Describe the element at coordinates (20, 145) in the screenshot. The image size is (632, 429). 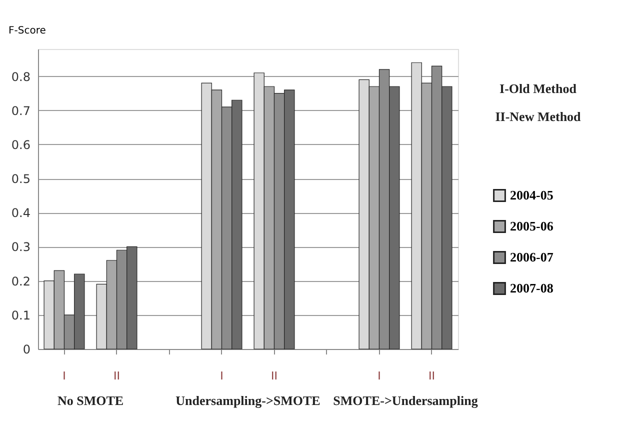
I see `y-tick-label: 0.6` at that location.